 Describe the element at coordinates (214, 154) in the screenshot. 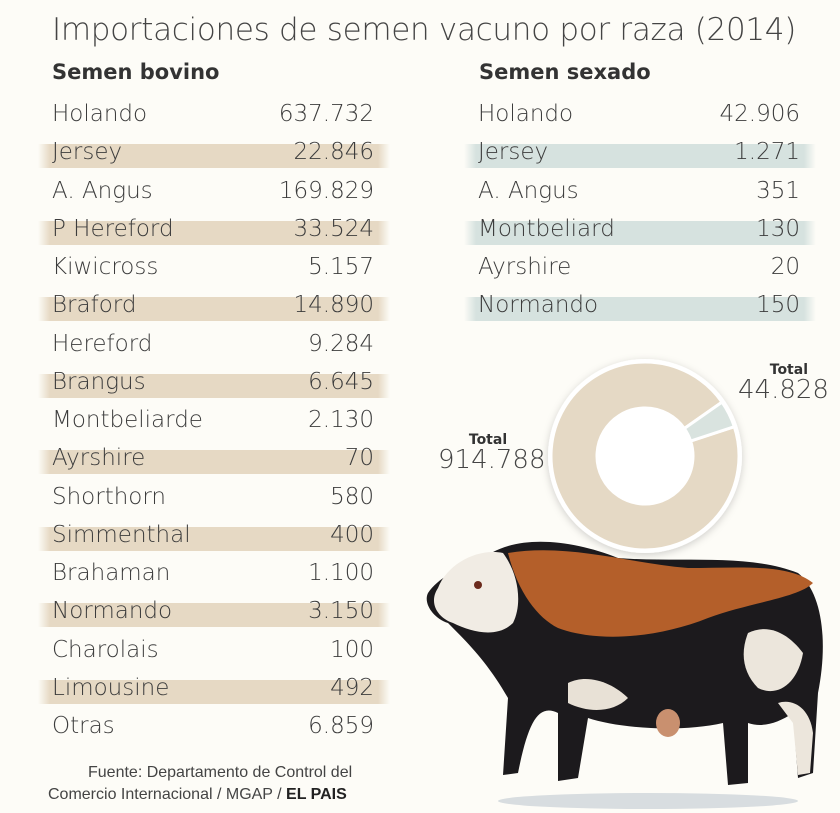

I see `table-row: Jersey 22.846` at that location.